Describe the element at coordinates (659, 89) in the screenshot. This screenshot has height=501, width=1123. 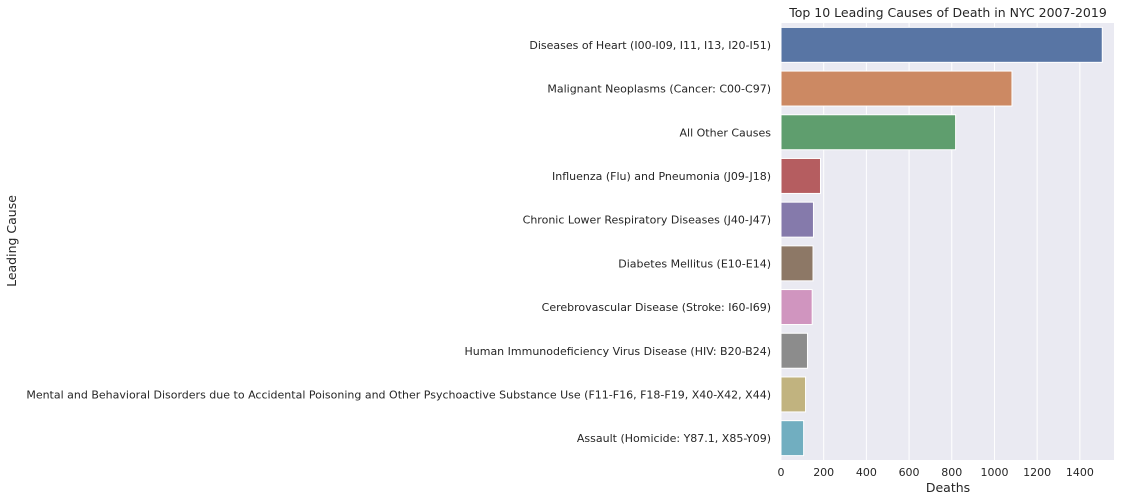
I see `category-label: Malignant Neoplasms (Cancer: C00-C97)` at that location.